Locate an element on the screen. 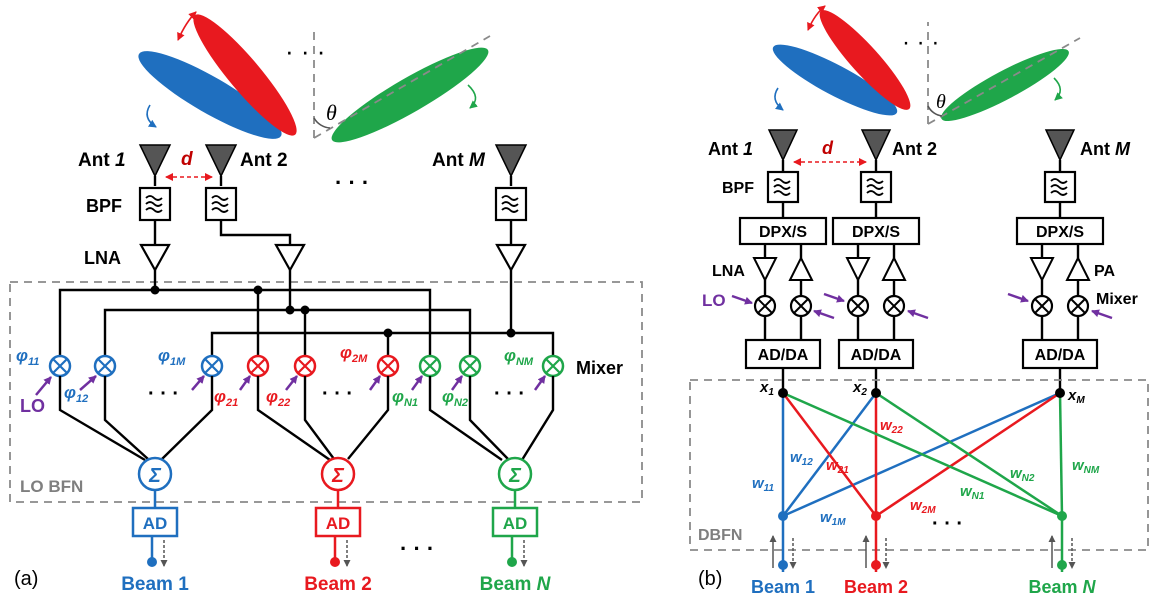  weight-label: wNM is located at coordinates (1086, 466).